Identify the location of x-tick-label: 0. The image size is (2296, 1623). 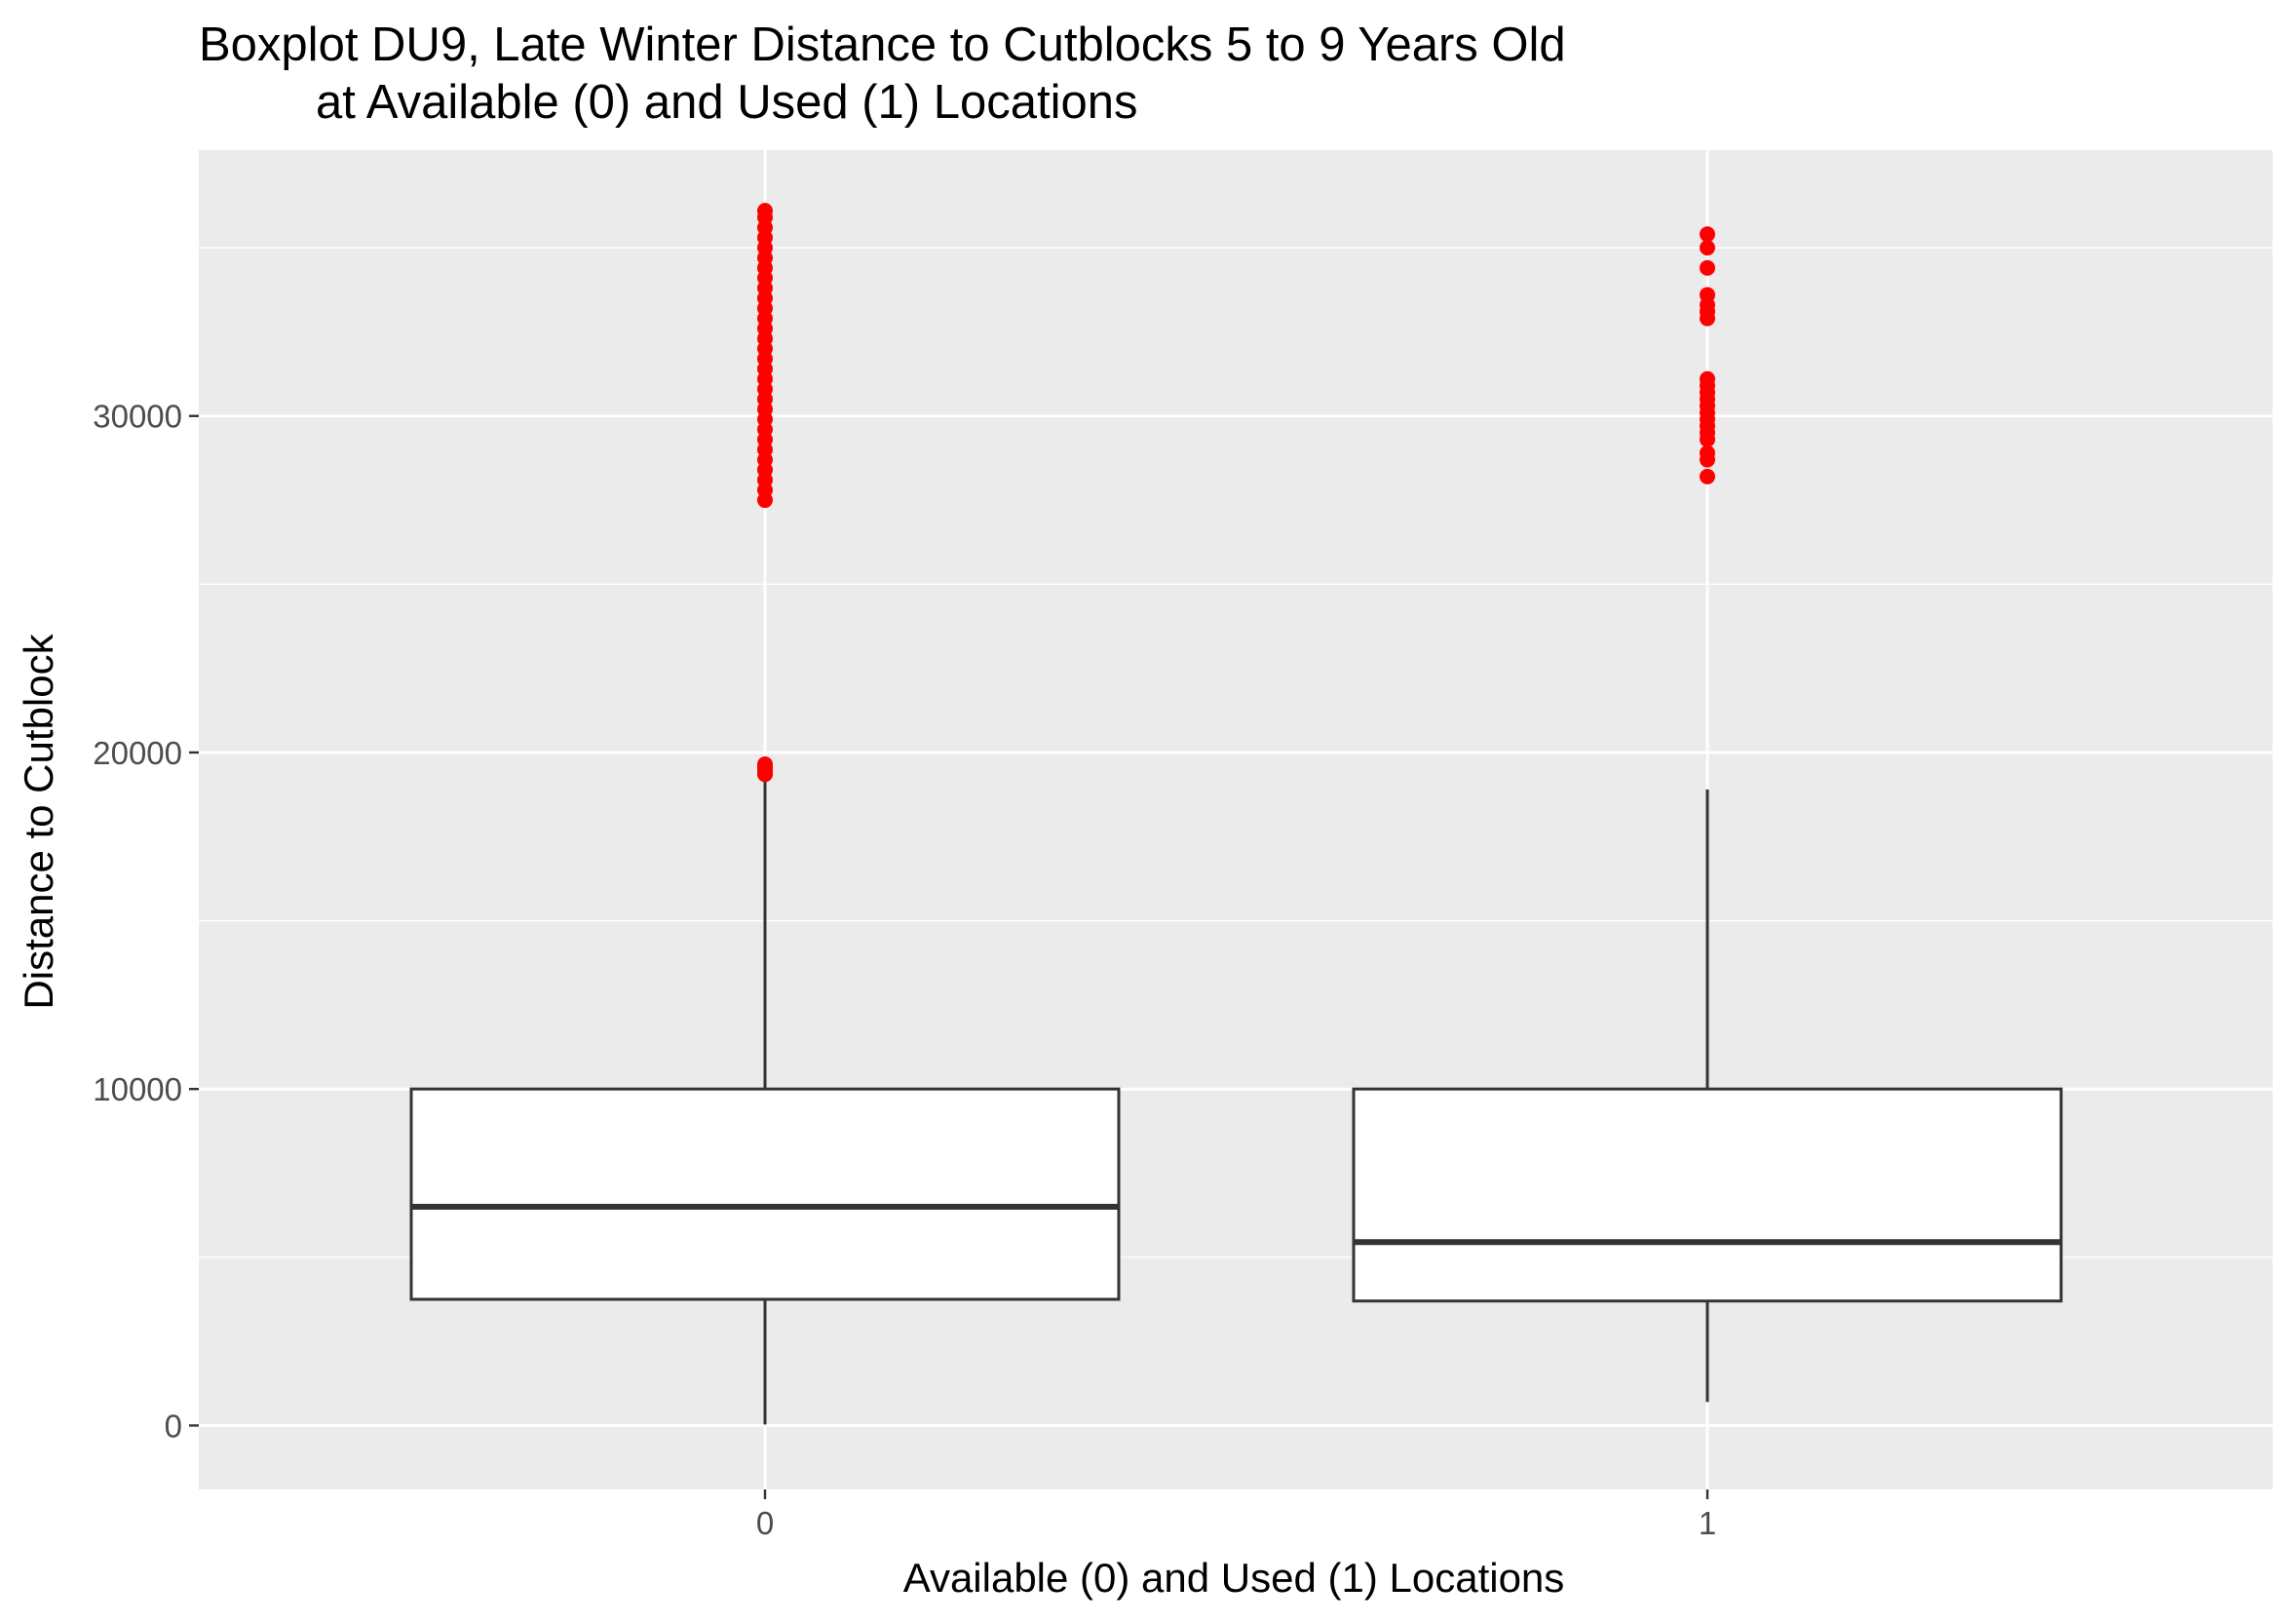
(765, 1523).